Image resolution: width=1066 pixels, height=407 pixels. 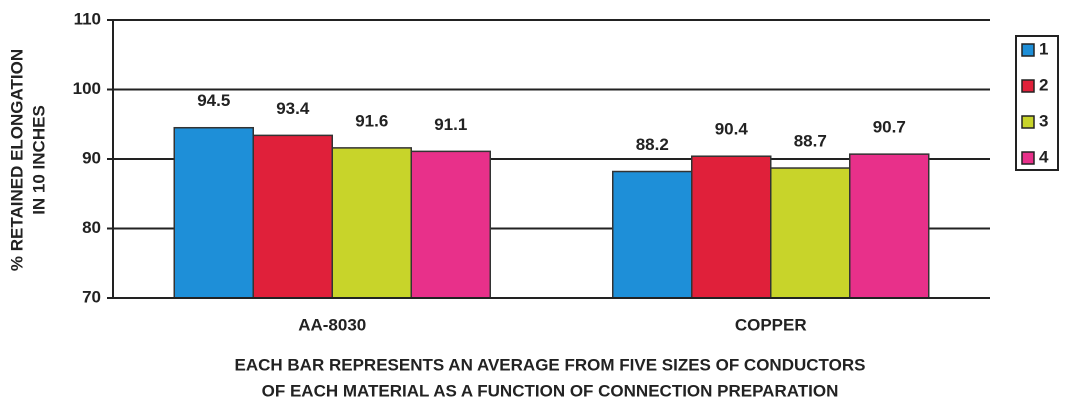 I want to click on data-label: 94.5, so click(x=213, y=100).